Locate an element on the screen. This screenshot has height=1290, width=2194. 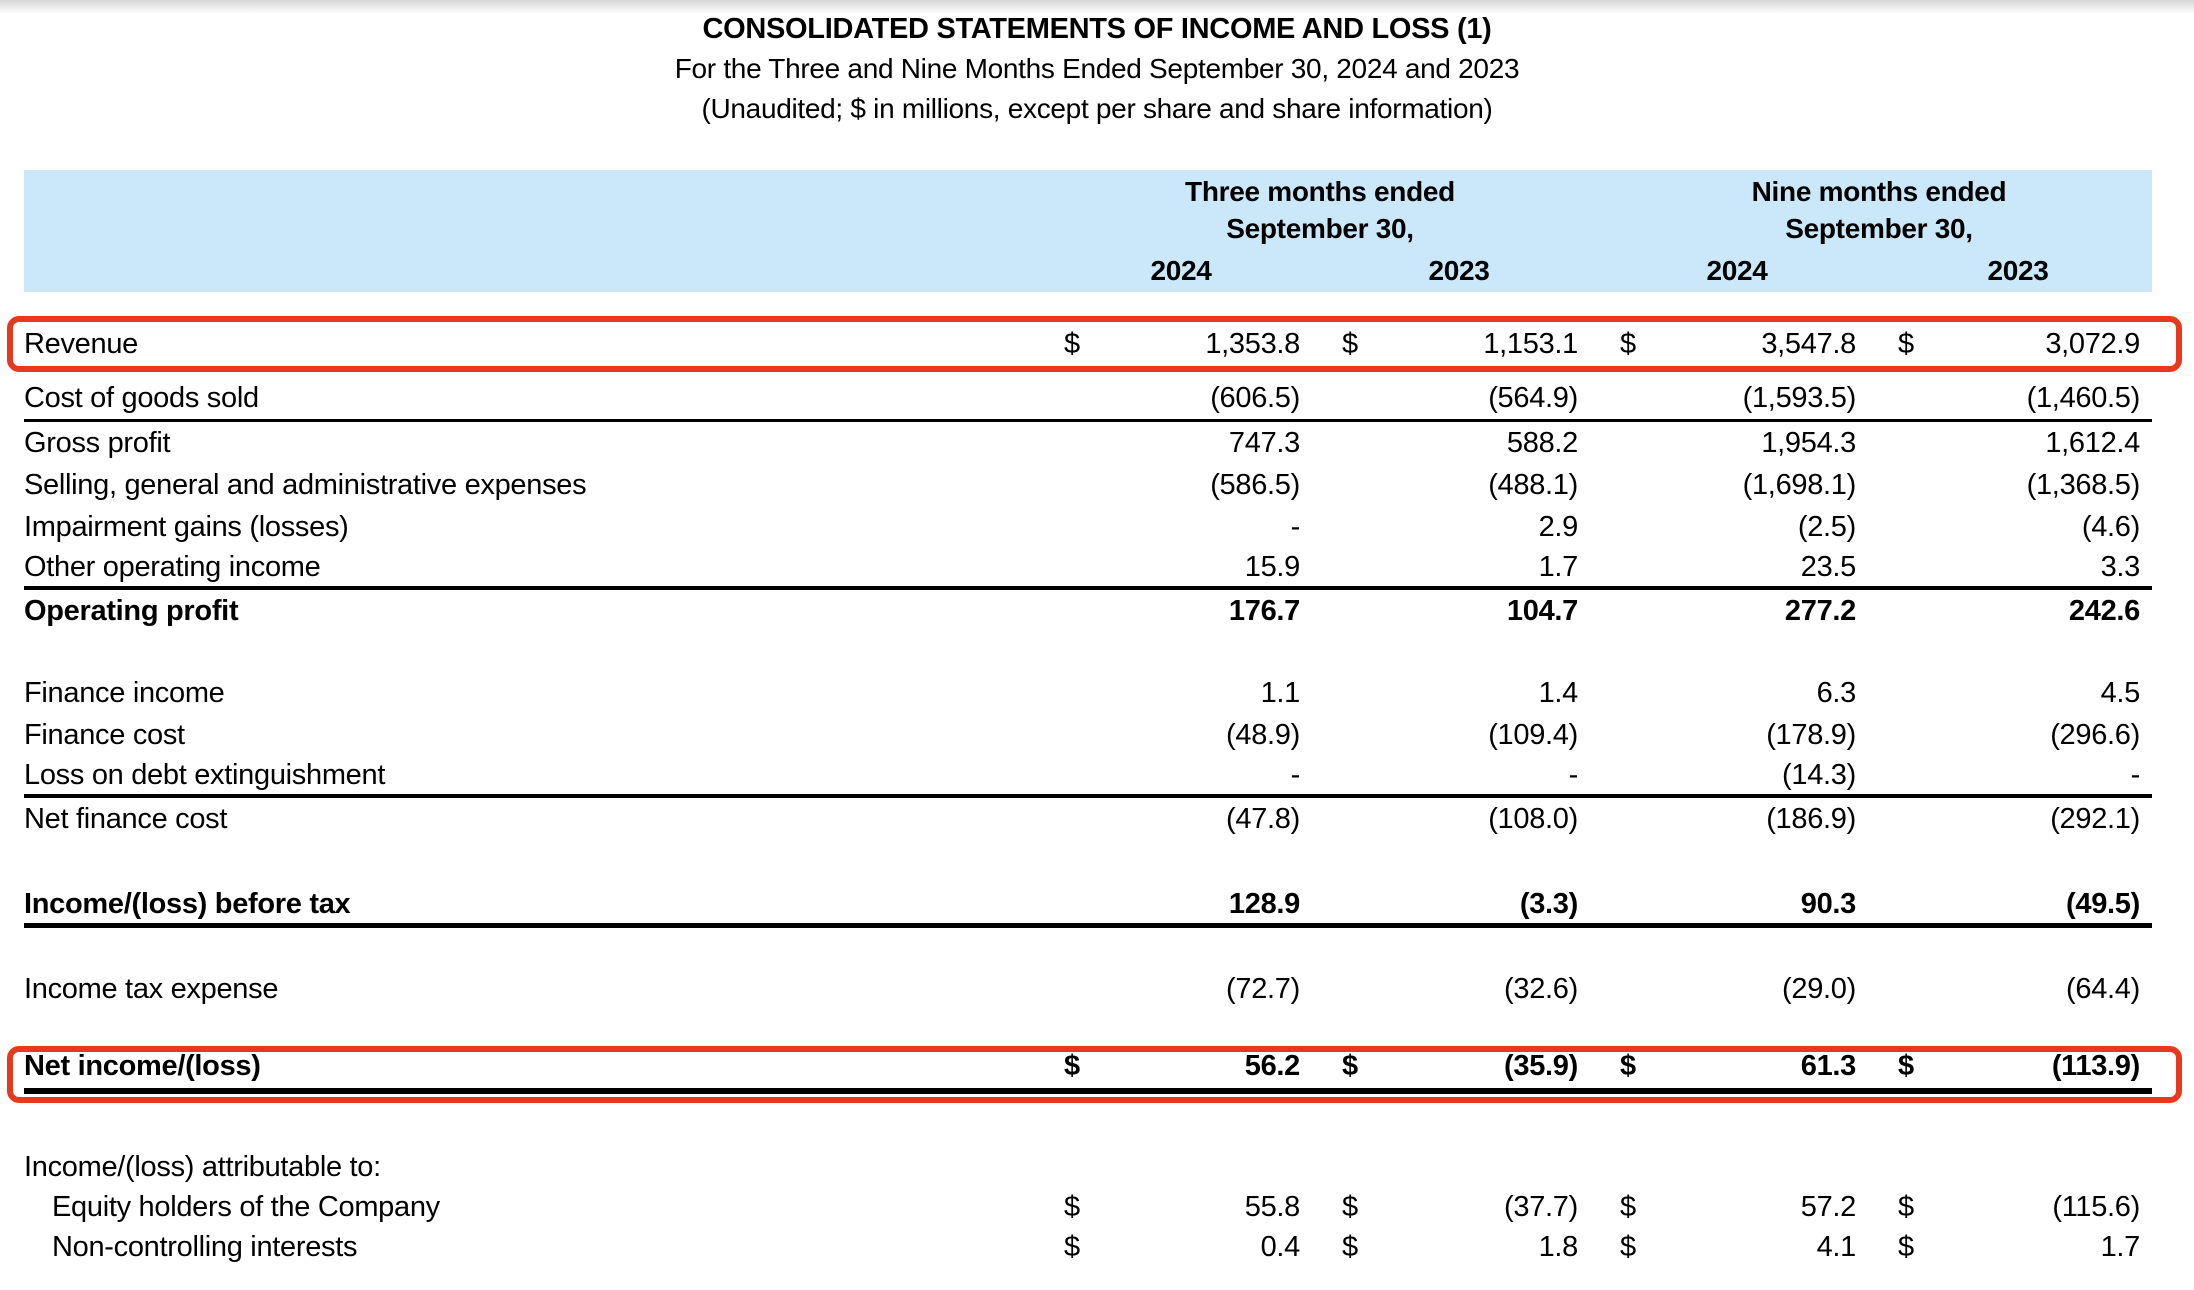
row-value: 747.3 is located at coordinates (1264, 442).